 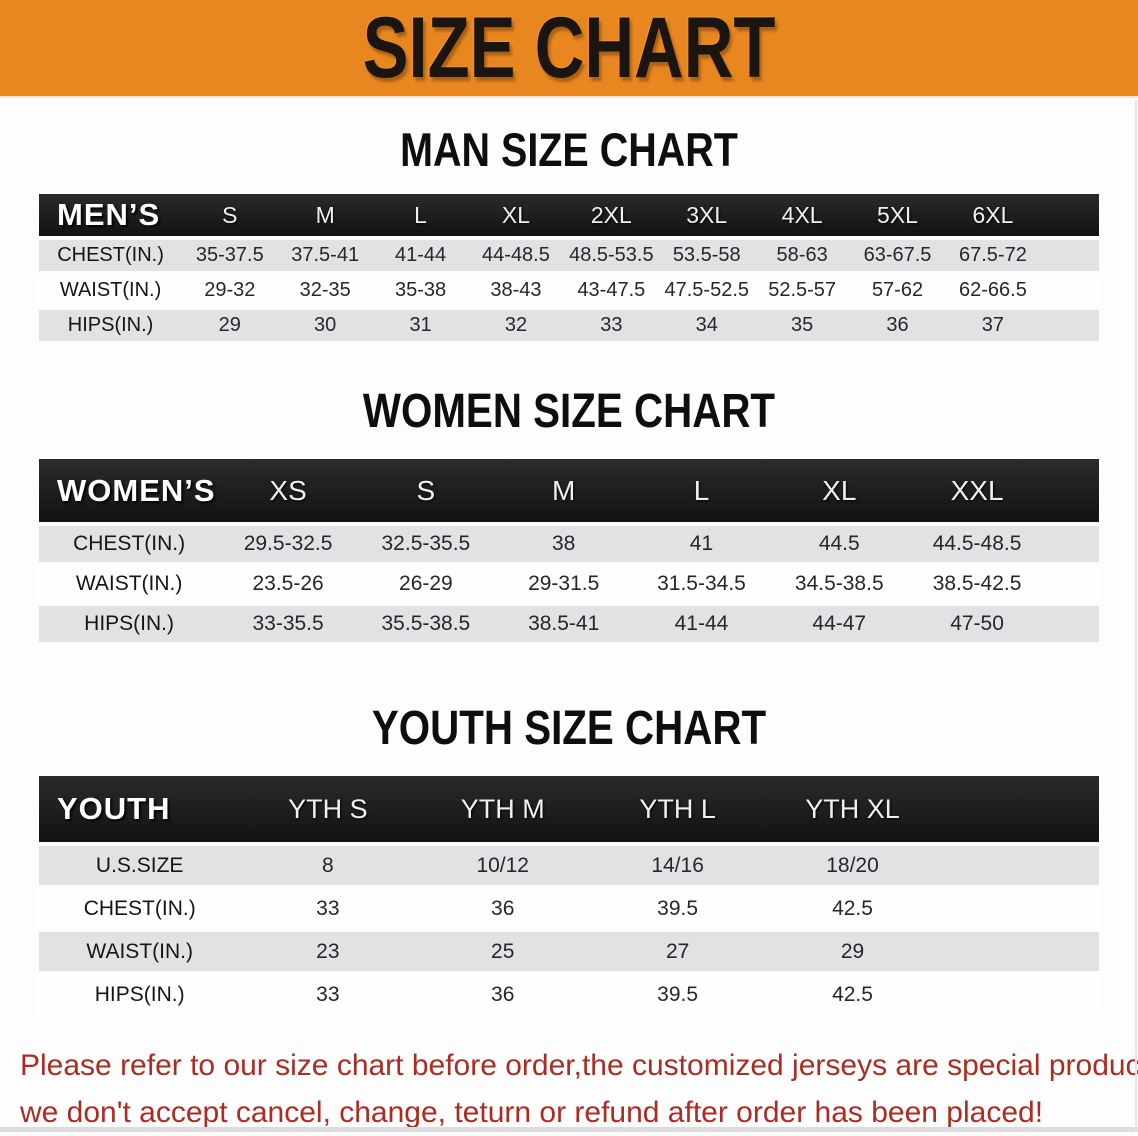 I want to click on men-column-header: 6XL, so click(x=993, y=215).